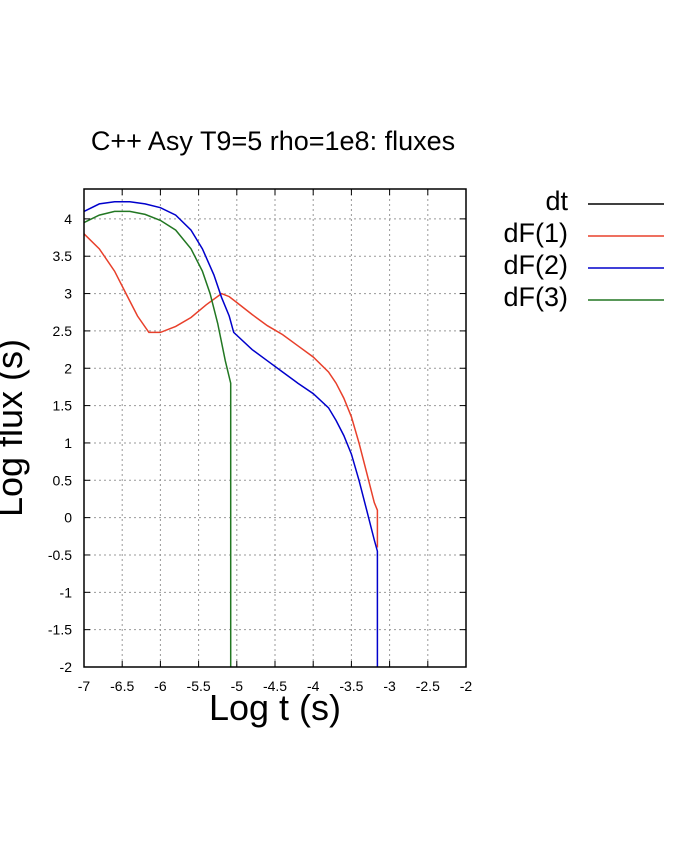 This screenshot has height=864, width=691. I want to click on y-tick-label: -2, so click(66, 667).